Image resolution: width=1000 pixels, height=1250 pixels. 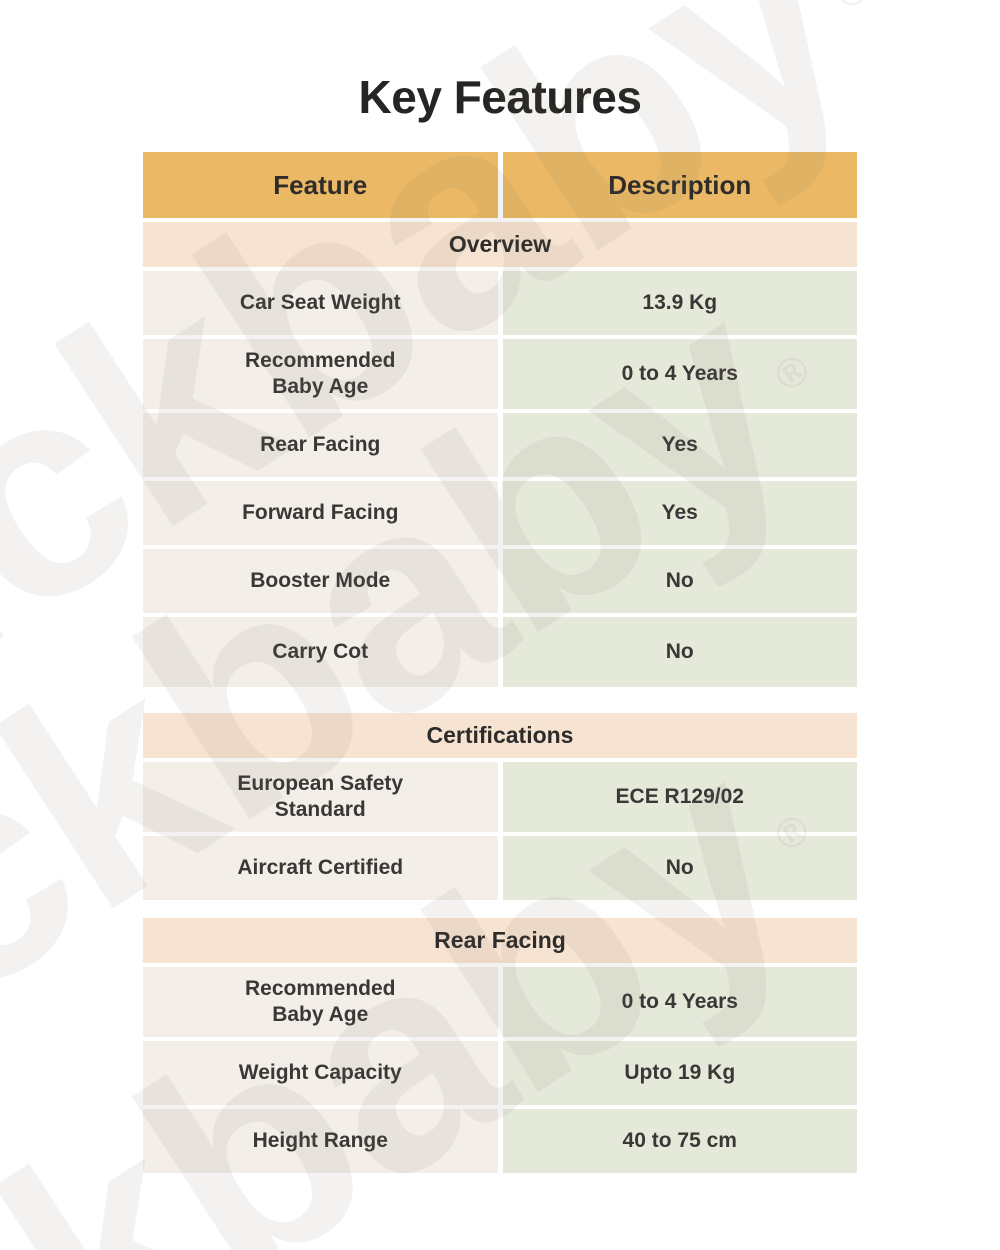 I want to click on feature-label: European Safety Standard, so click(x=320, y=796).